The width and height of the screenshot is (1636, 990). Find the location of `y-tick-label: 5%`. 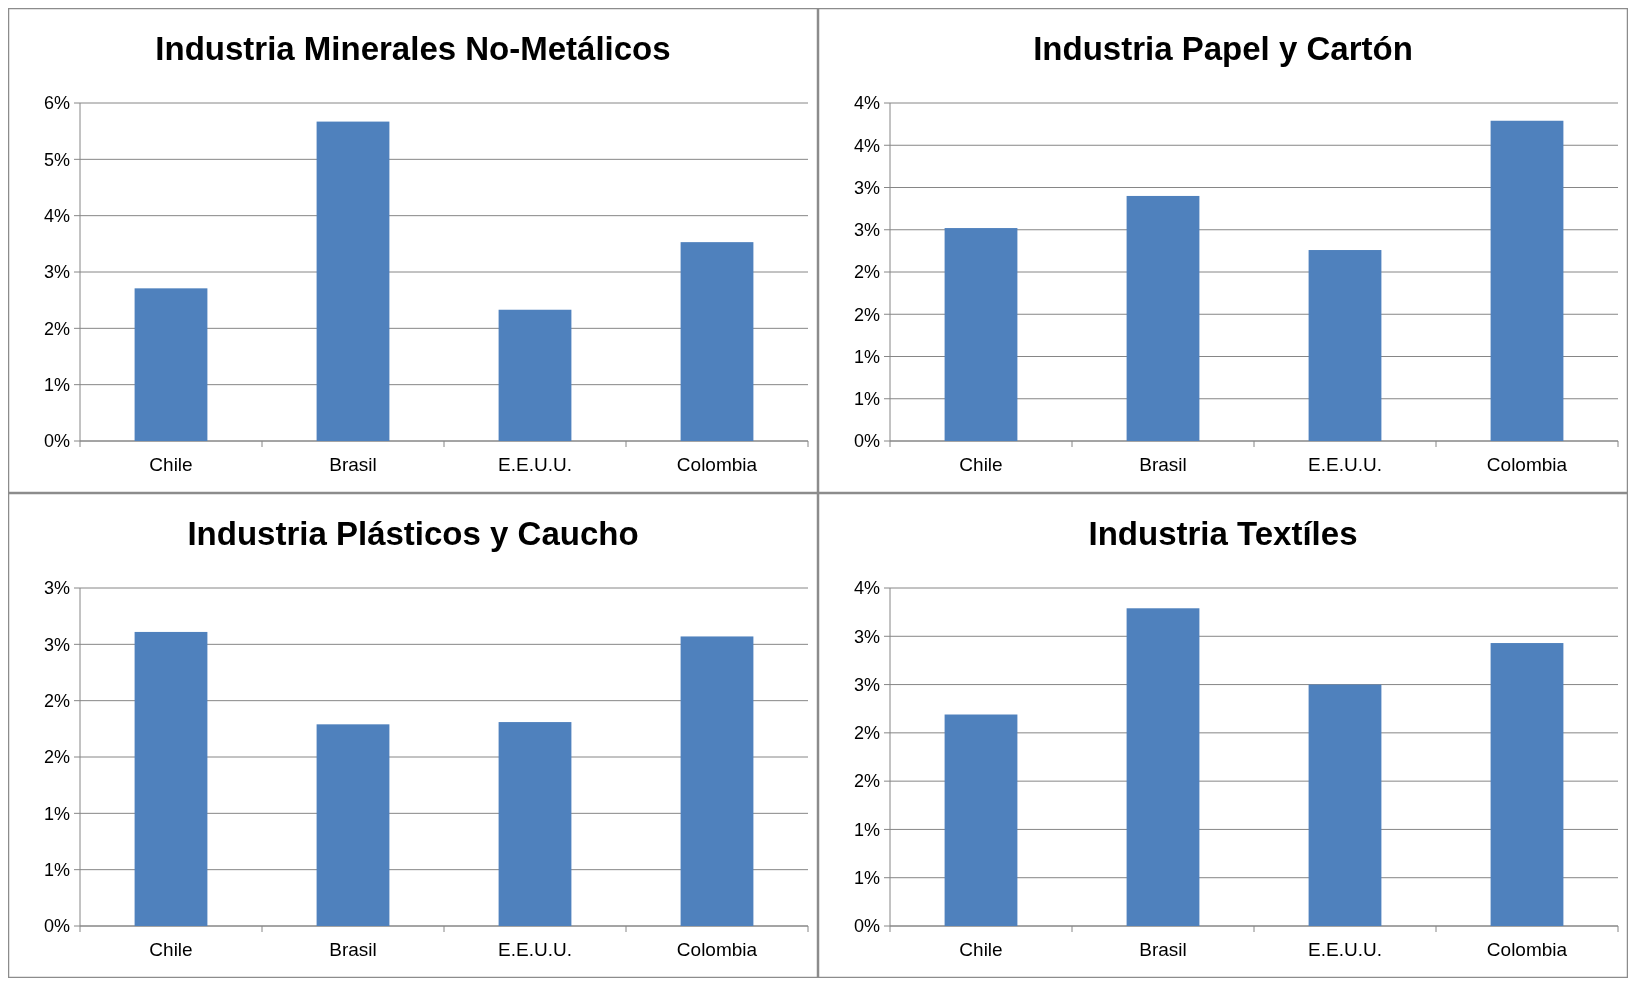

y-tick-label: 5% is located at coordinates (56, 159).